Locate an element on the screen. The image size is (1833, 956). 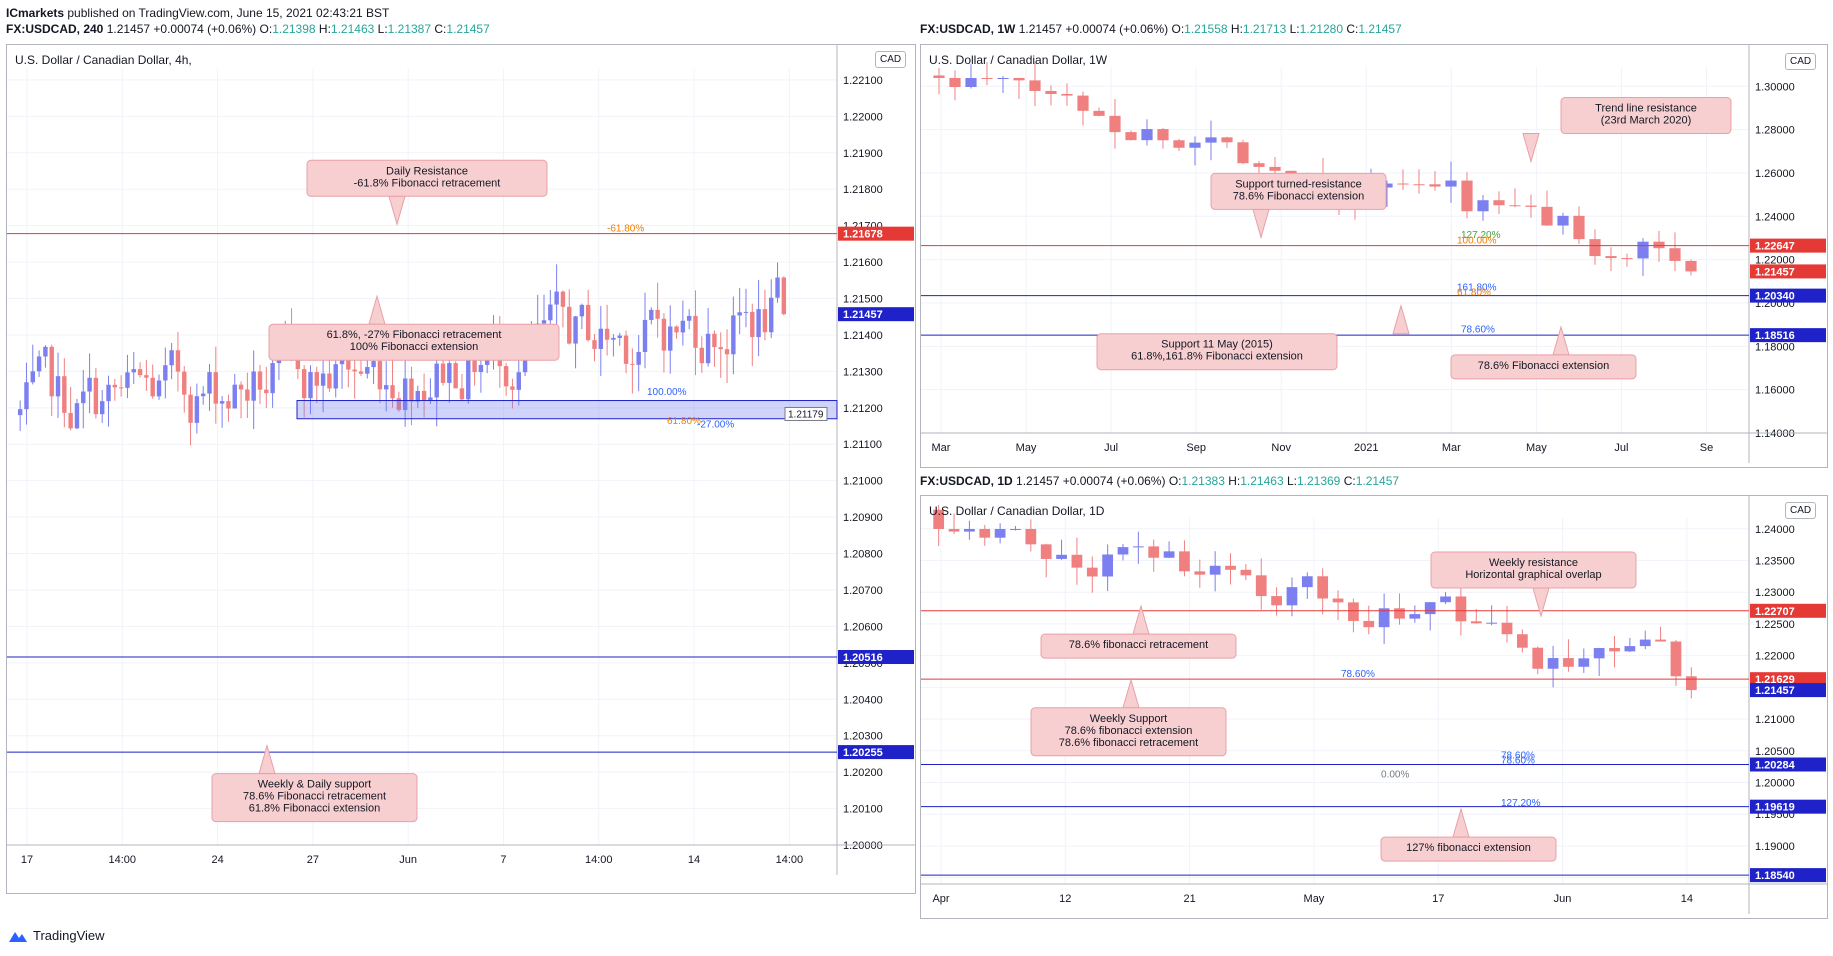
w1-x-tick-label: May is located at coordinates (1026, 448).